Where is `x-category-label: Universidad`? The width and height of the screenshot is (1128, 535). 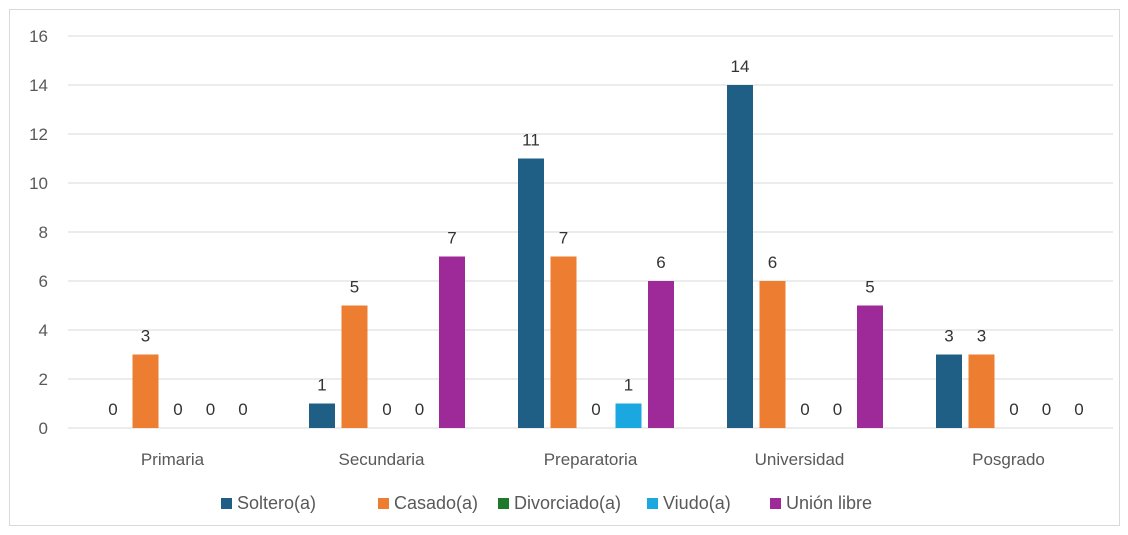
x-category-label: Universidad is located at coordinates (800, 459).